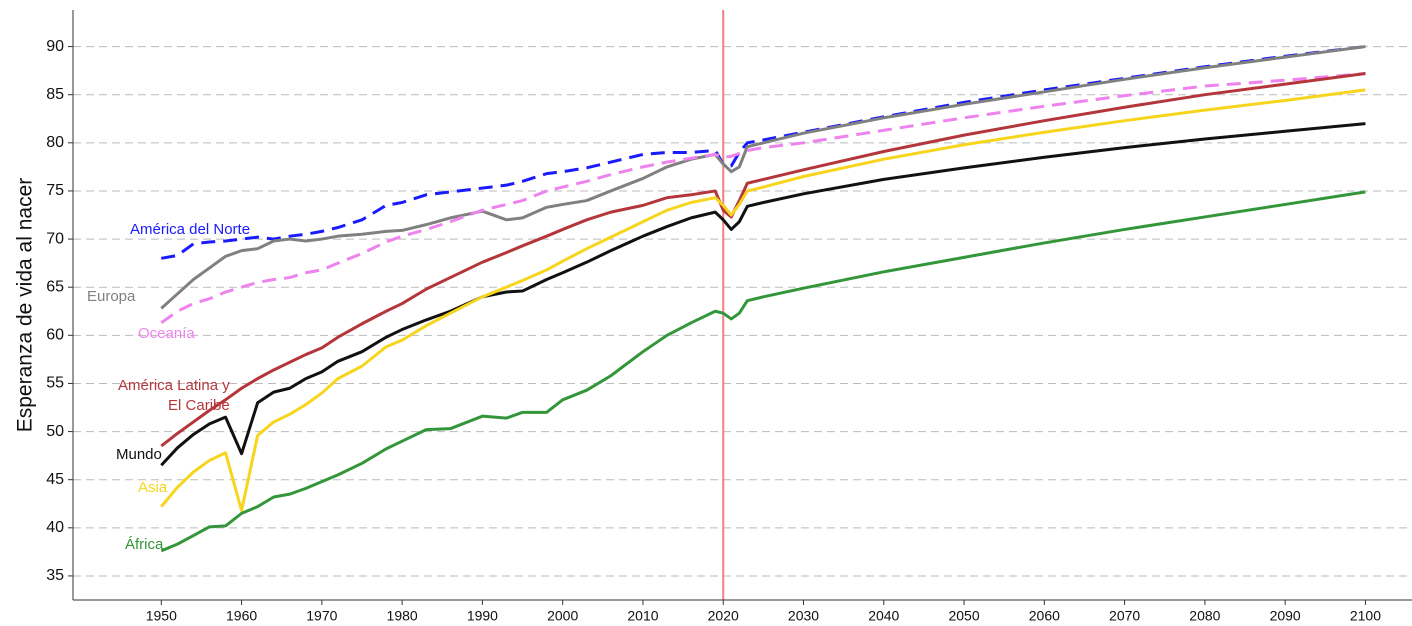 This screenshot has height=626, width=1412. Describe the element at coordinates (55, 94) in the screenshot. I see `y-tick-label: 85` at that location.